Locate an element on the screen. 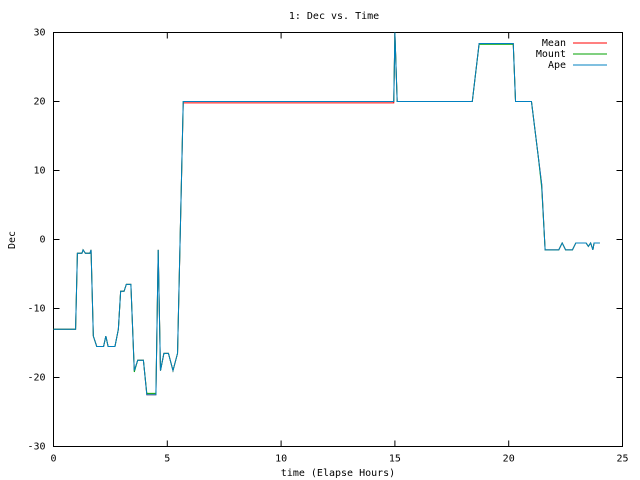  y-tick-label: -30 is located at coordinates (36, 447).